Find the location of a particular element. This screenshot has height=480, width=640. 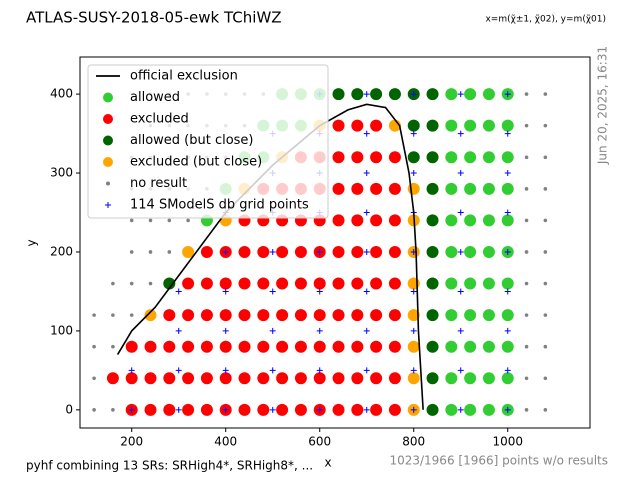

y-tick-label: 400 is located at coordinates (61, 94).